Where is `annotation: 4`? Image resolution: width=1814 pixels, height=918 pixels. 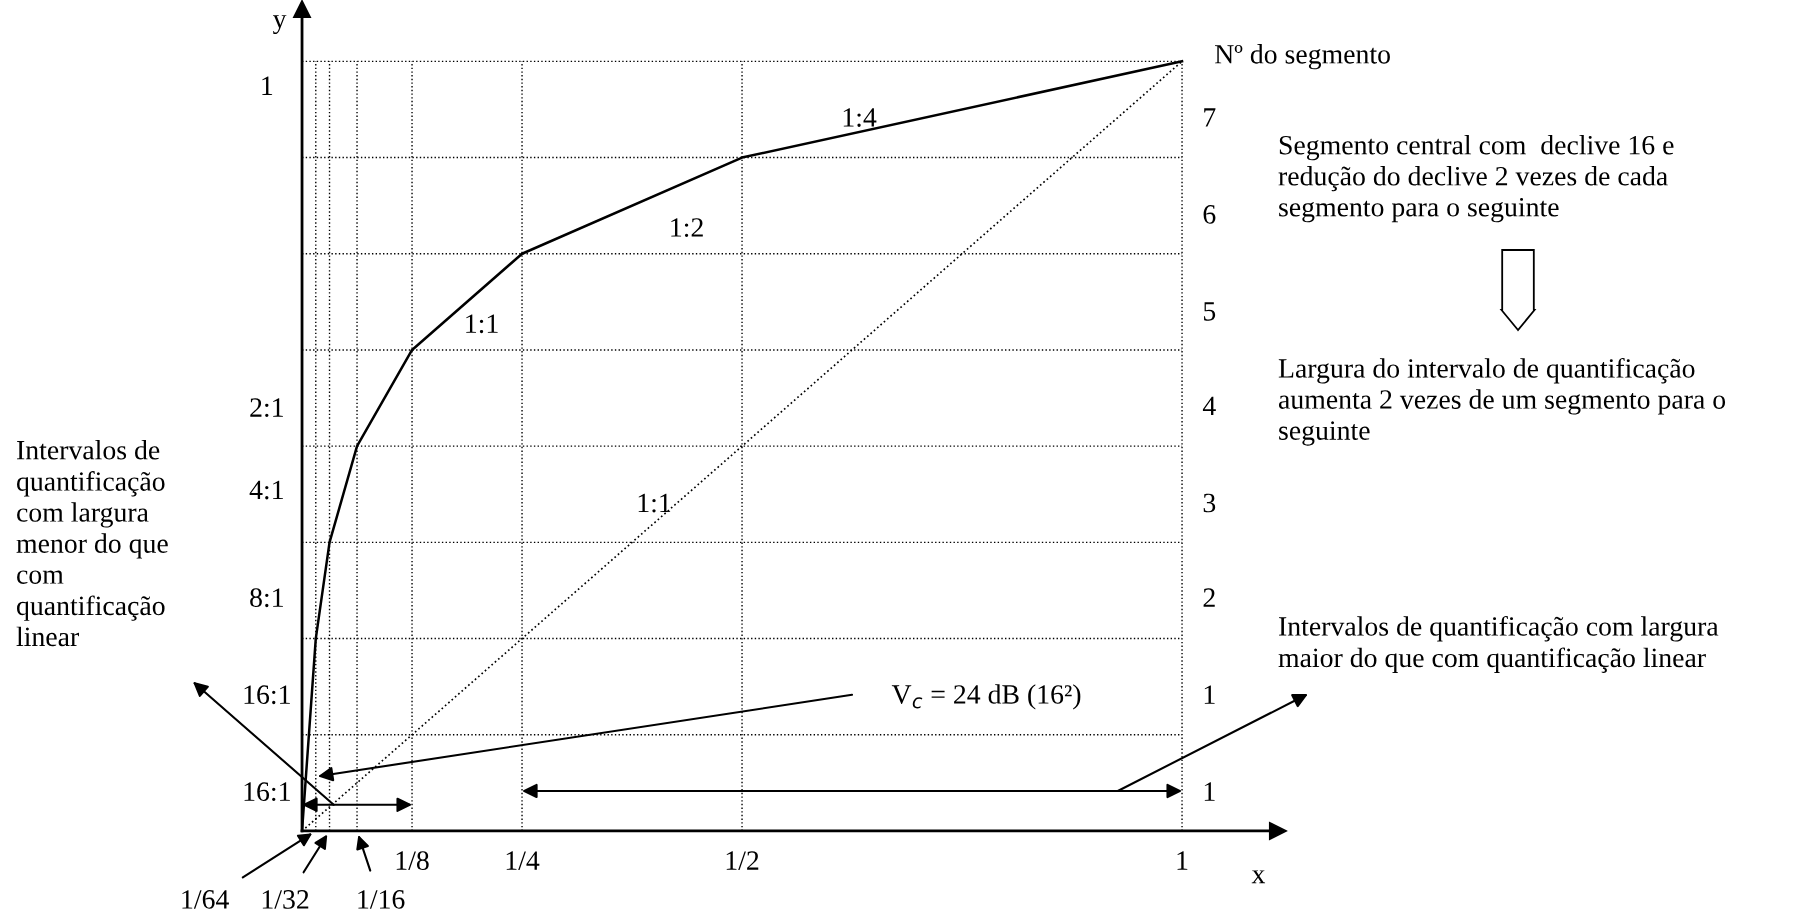 annotation: 4 is located at coordinates (1209, 406).